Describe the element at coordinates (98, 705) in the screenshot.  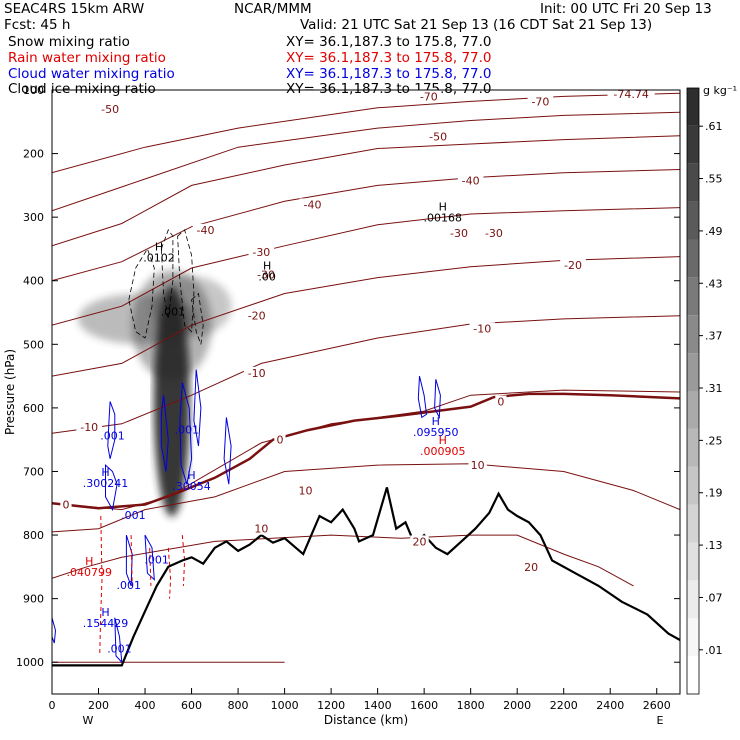
I see `x-tick-label: 200` at that location.